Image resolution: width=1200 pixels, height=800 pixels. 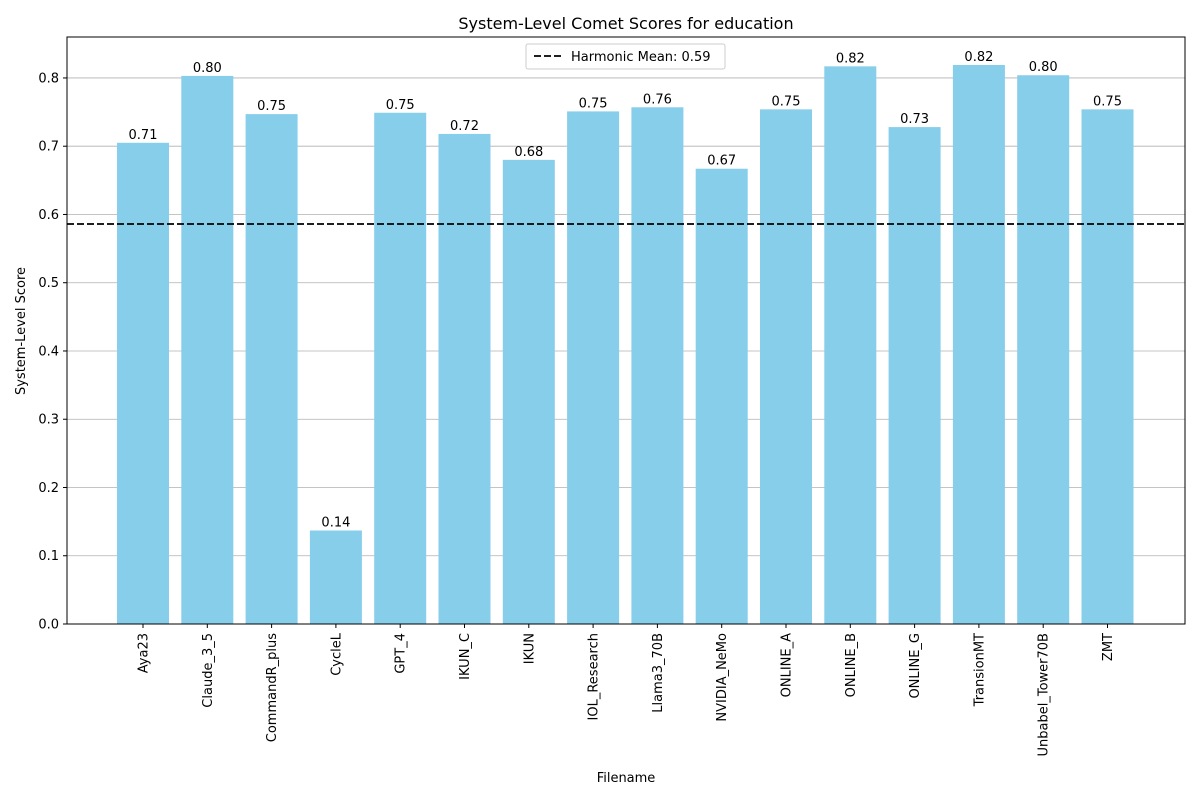 What do you see at coordinates (528, 152) in the screenshot?
I see `bar-value-label: 0.68` at bounding box center [528, 152].